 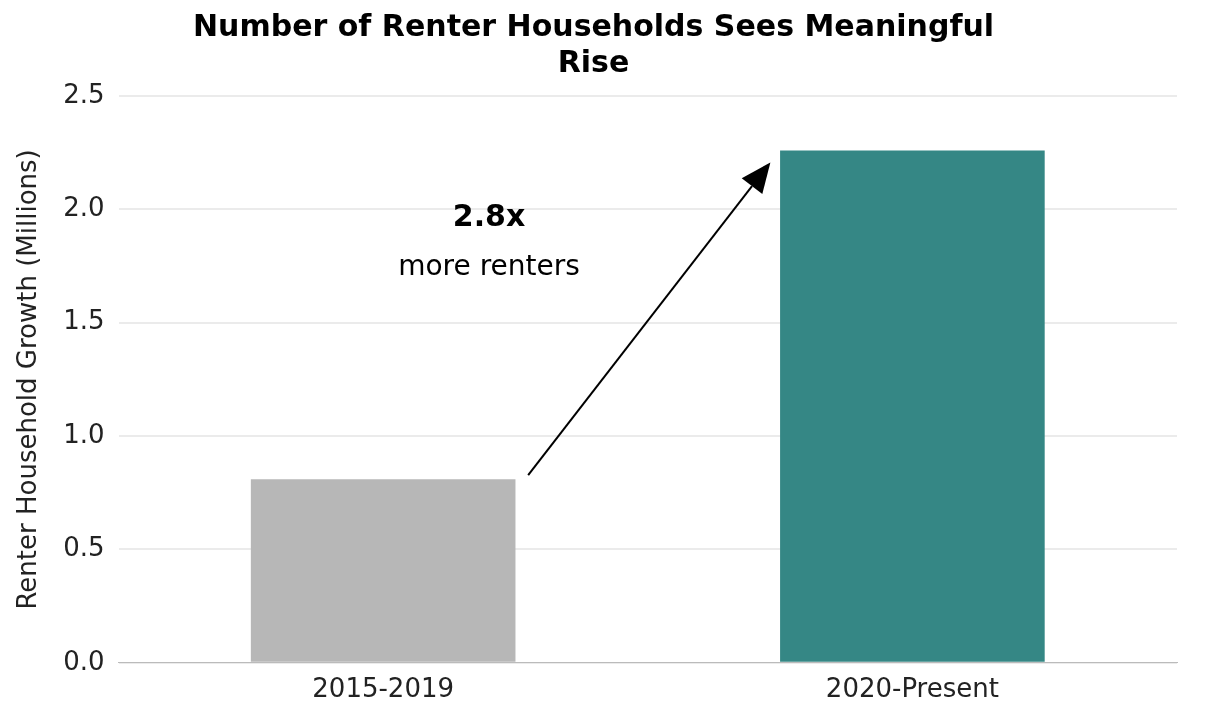 What do you see at coordinates (84, 660) in the screenshot?
I see `y-tick-label: 0.0` at bounding box center [84, 660].